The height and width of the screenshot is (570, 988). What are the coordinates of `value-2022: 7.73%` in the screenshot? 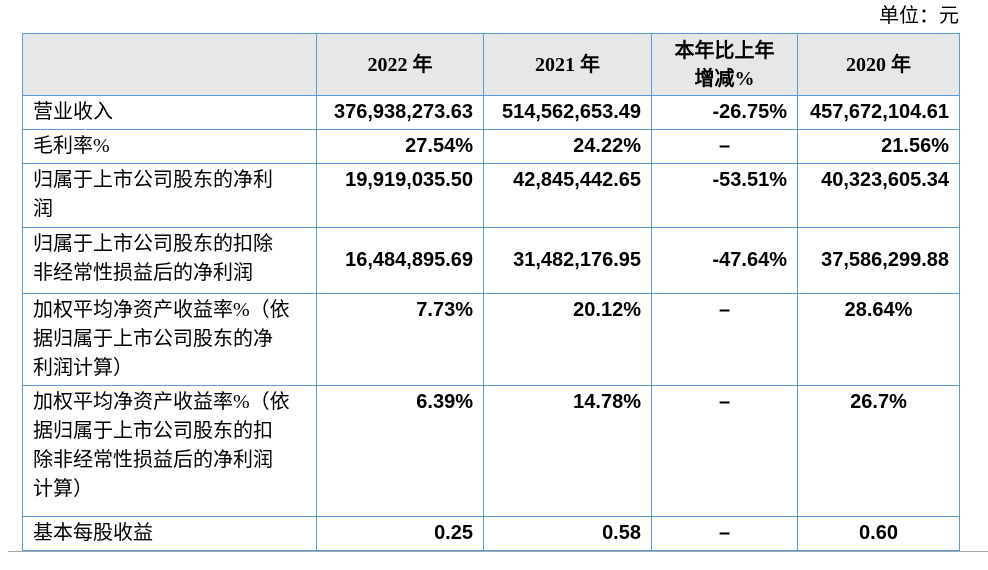 It's located at (400, 339).